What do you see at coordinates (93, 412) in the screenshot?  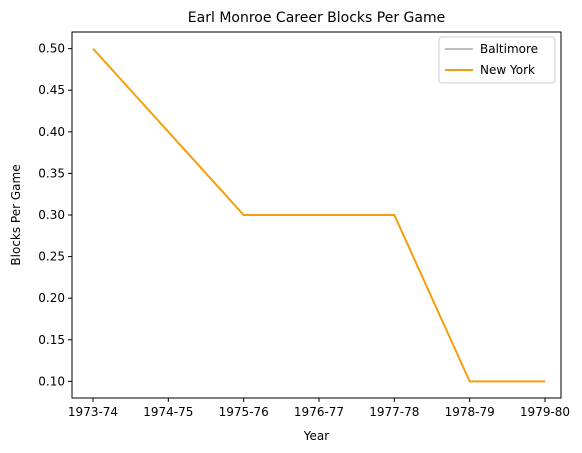 I see `x-tick-label: 1973-74` at bounding box center [93, 412].